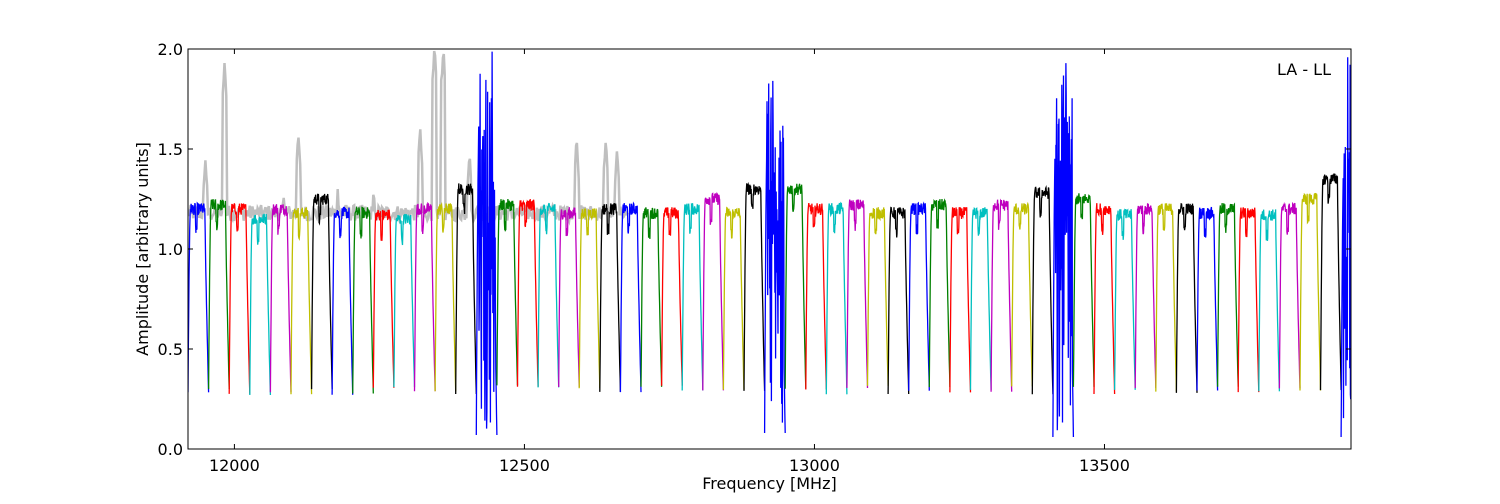  I want to click on x-tick-label: 12000, so click(234, 465).